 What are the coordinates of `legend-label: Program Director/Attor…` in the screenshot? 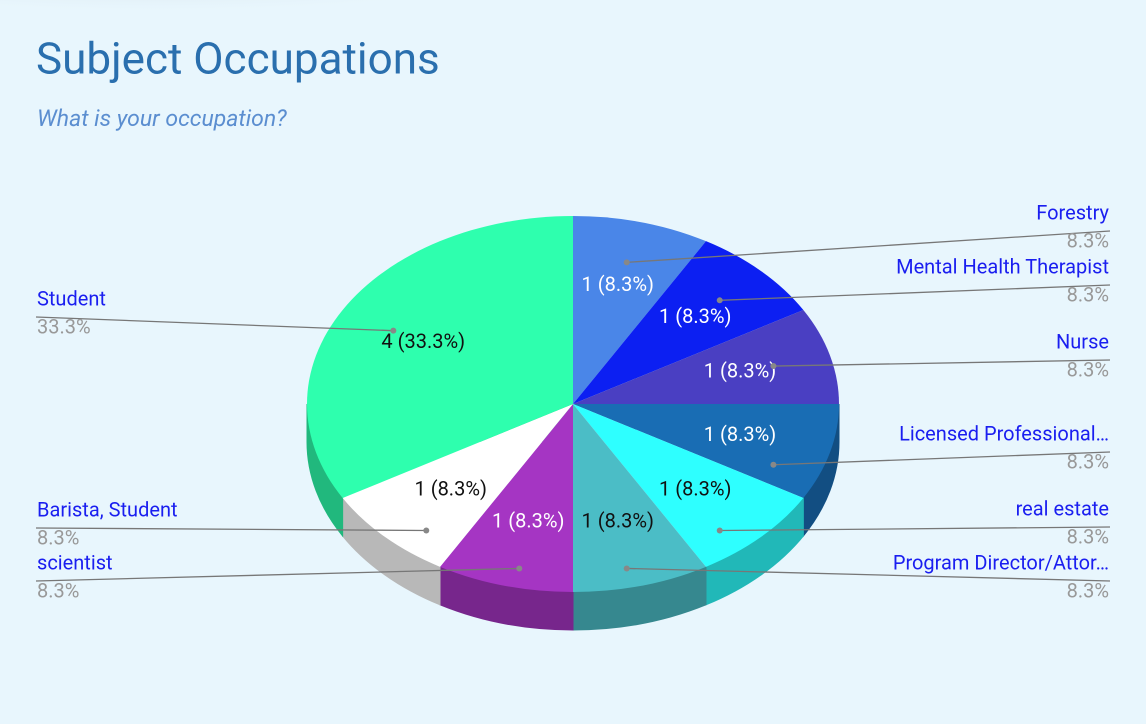 It's located at (1001, 562).